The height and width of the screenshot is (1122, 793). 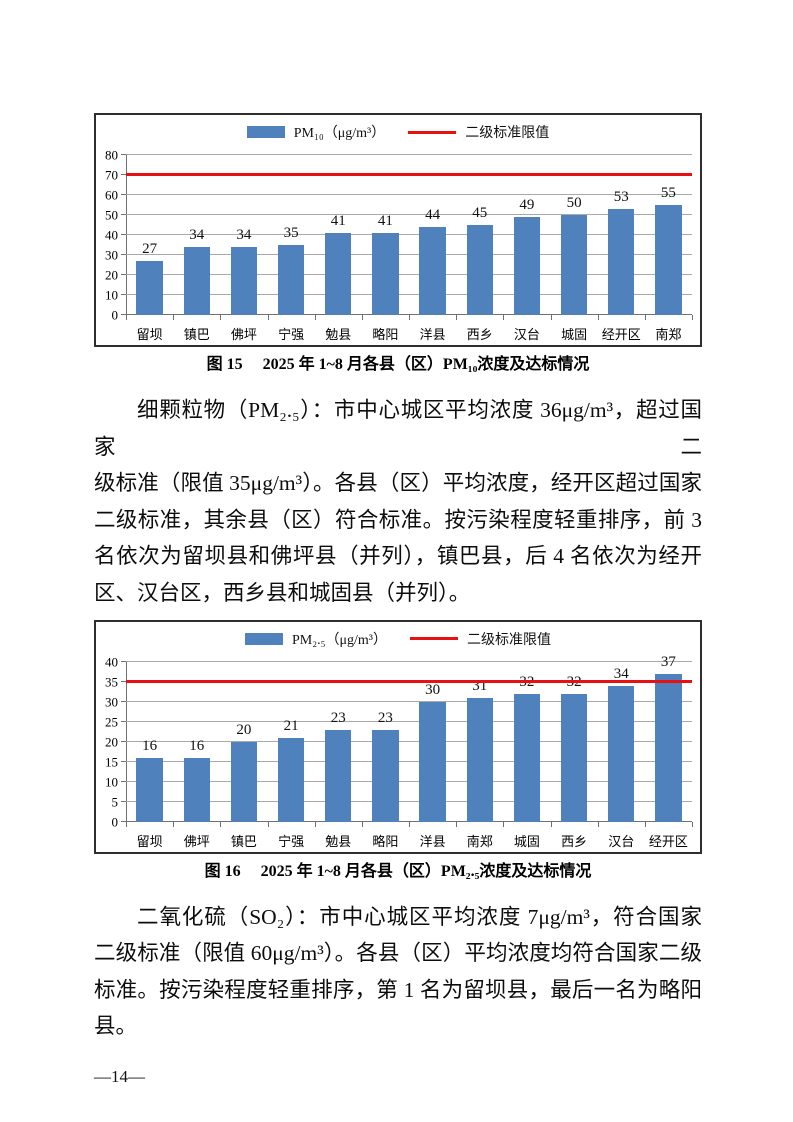 I want to click on bar-value-label: 41, so click(x=338, y=221).